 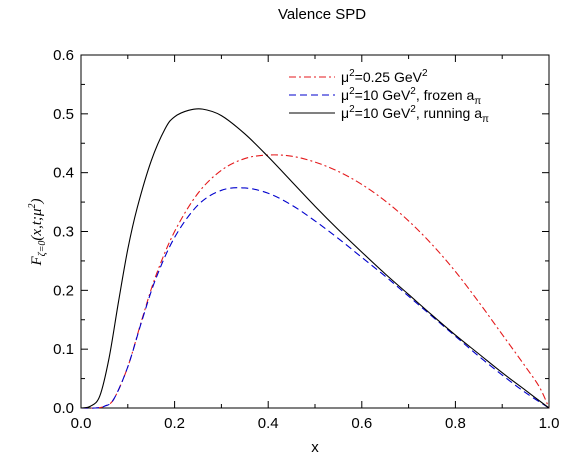 I want to click on x-tick-label: 0.0, so click(x=81, y=423).